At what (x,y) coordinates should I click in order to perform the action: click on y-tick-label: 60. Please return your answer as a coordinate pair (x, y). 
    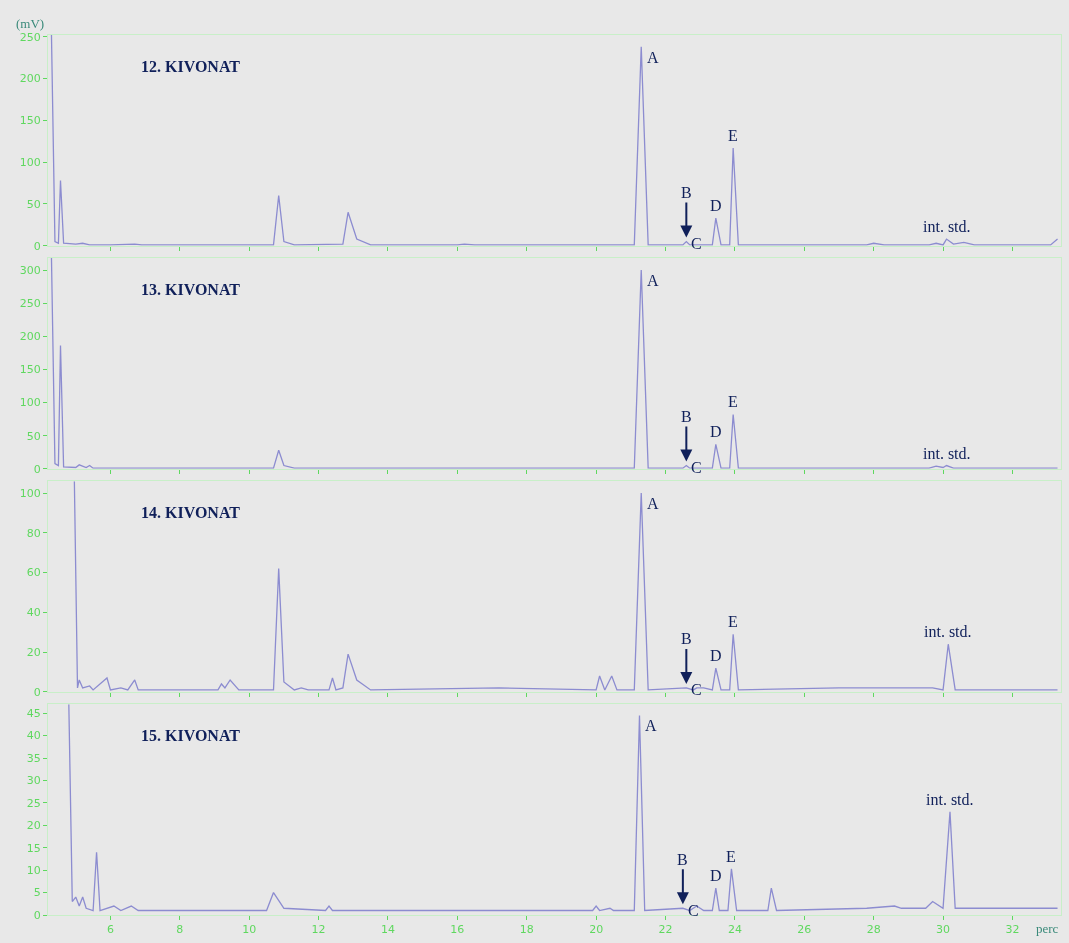
    Looking at the image, I should click on (33, 573).